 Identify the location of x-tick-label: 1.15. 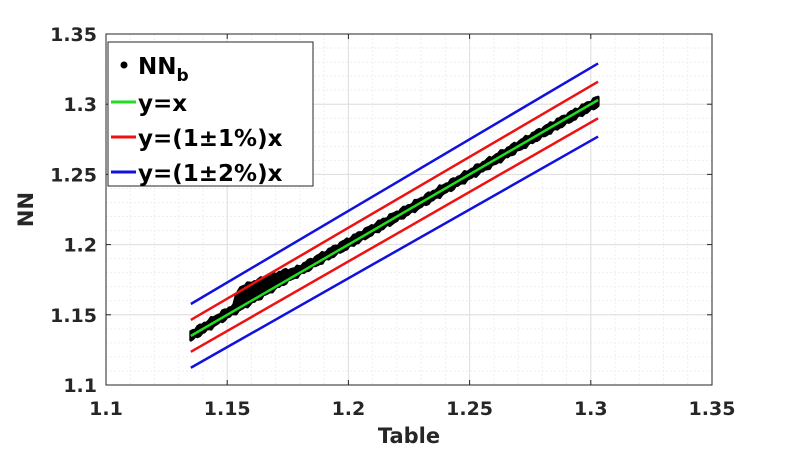
(227, 409).